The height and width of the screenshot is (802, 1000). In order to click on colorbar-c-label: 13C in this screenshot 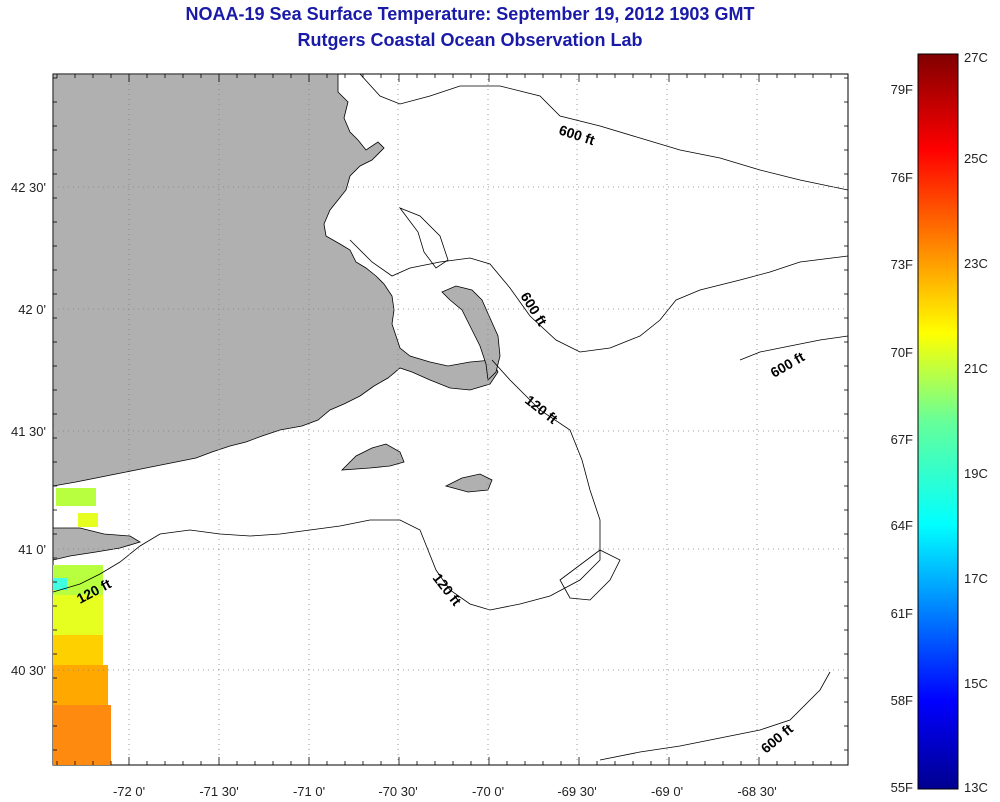, I will do `click(976, 787)`.